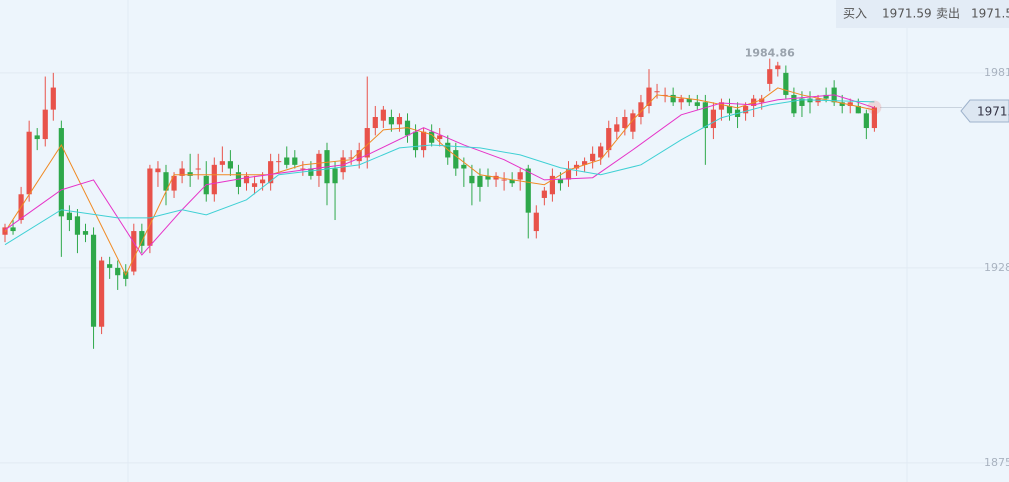 The image size is (1009, 482). I want to click on price-tag-text: 1971.59, so click(993, 112).